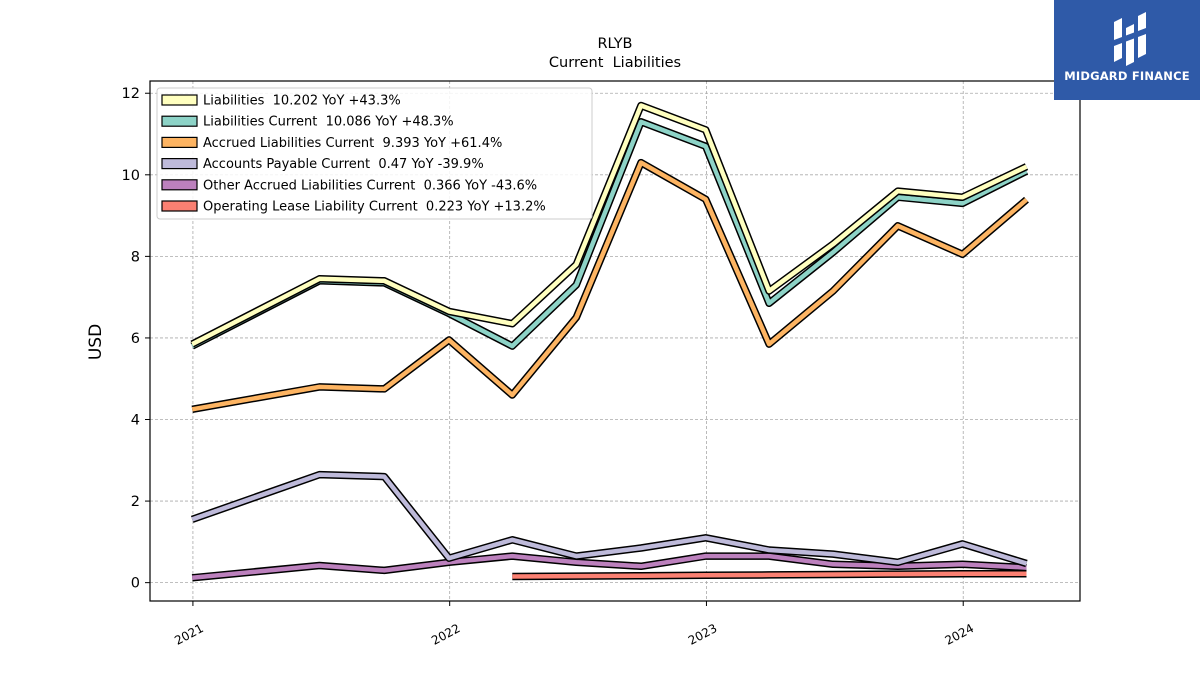 This screenshot has height=675, width=1200. Describe the element at coordinates (135, 421) in the screenshot. I see `y-tick-label: 4` at that location.